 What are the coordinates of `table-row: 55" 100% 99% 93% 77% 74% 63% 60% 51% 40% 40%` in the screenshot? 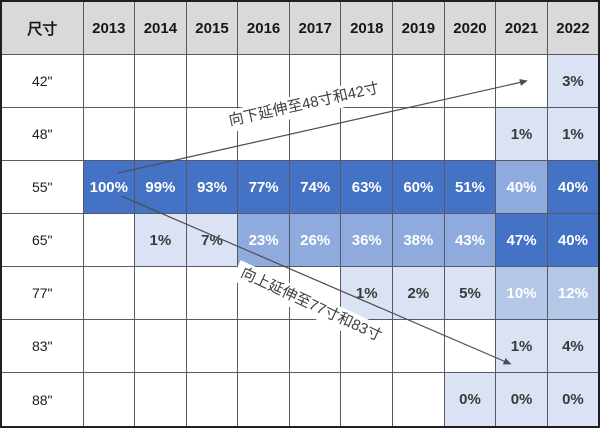 It's located at (300, 187).